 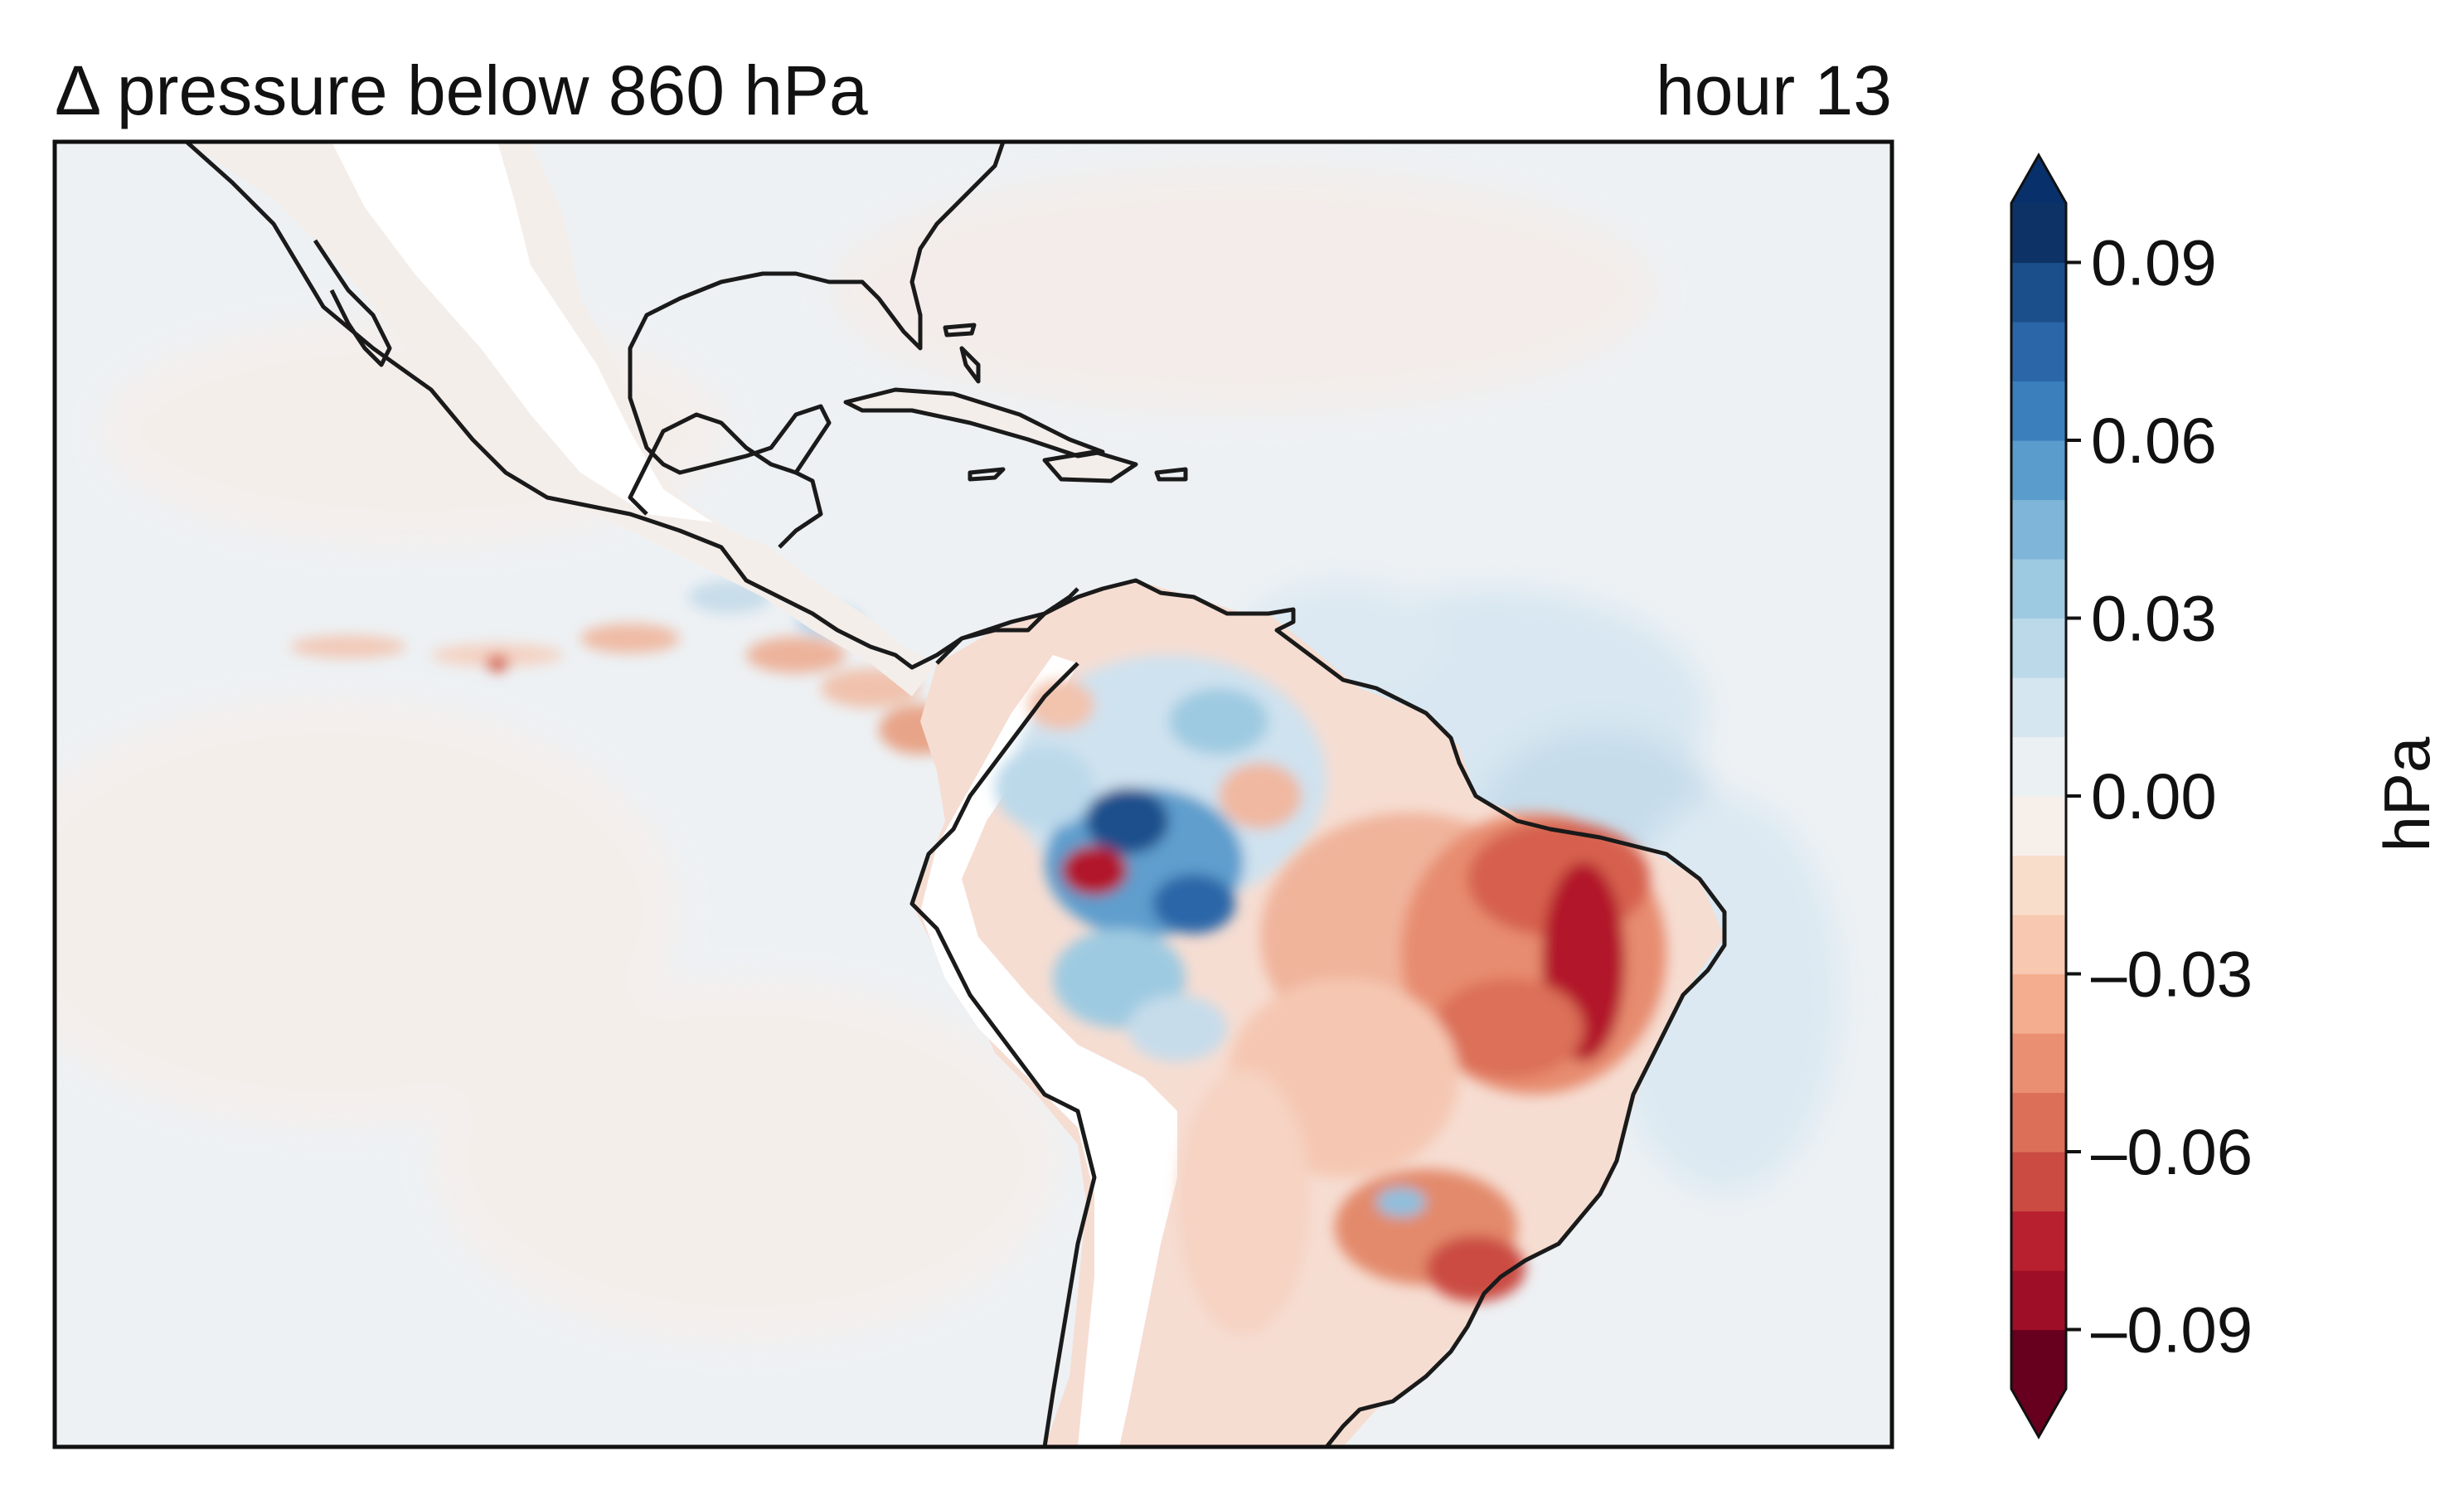 What do you see at coordinates (2407, 794) in the screenshot?
I see `colorbar-label: hPa` at bounding box center [2407, 794].